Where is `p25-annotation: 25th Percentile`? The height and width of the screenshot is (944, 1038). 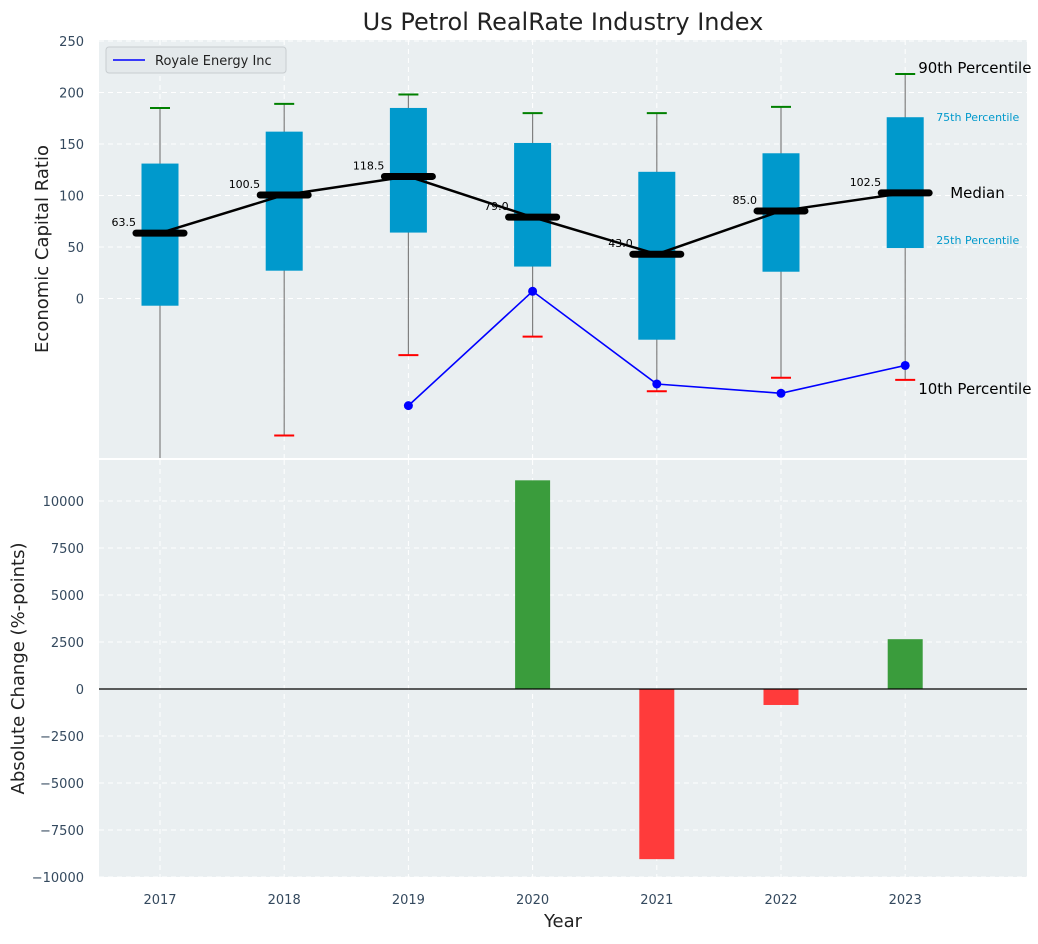 p25-annotation: 25th Percentile is located at coordinates (977, 240).